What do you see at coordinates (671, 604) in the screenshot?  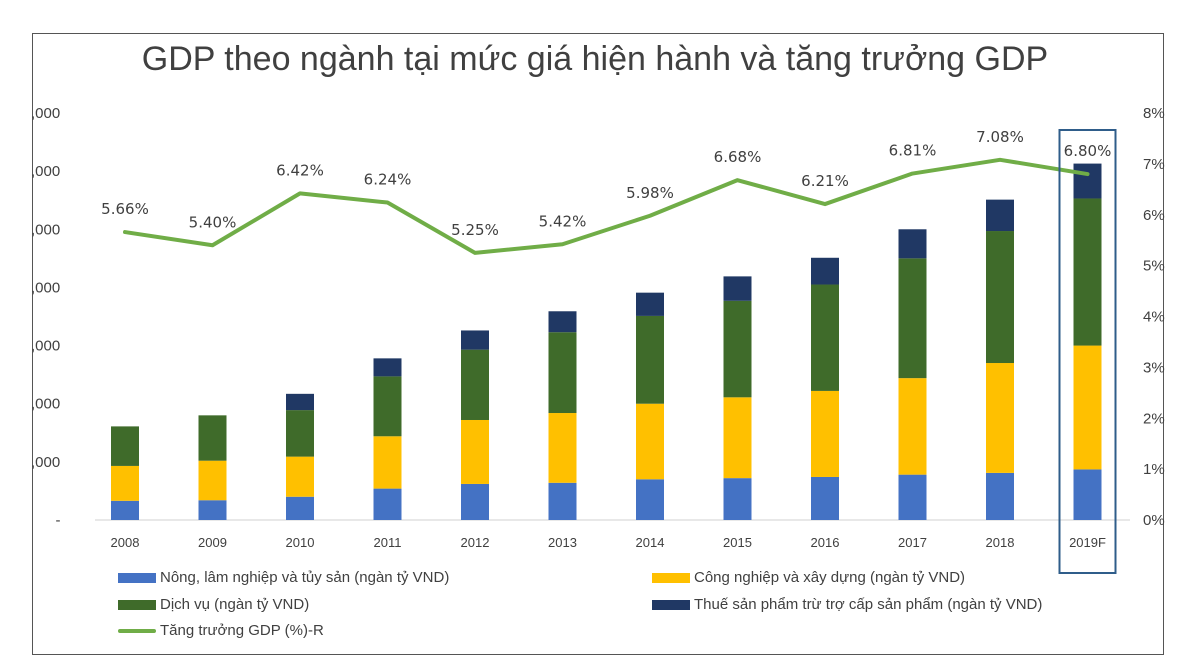 I see `legend-swatch-thue` at bounding box center [671, 604].